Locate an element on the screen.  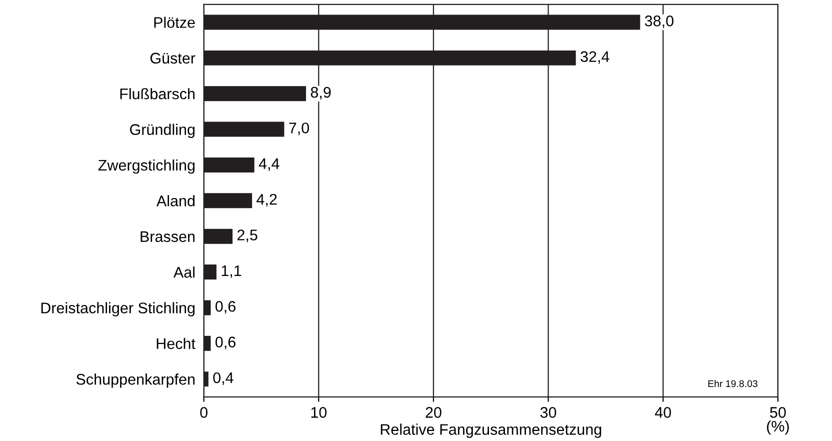
y-tick-label: Schuppenkarpfen is located at coordinates (135, 381).